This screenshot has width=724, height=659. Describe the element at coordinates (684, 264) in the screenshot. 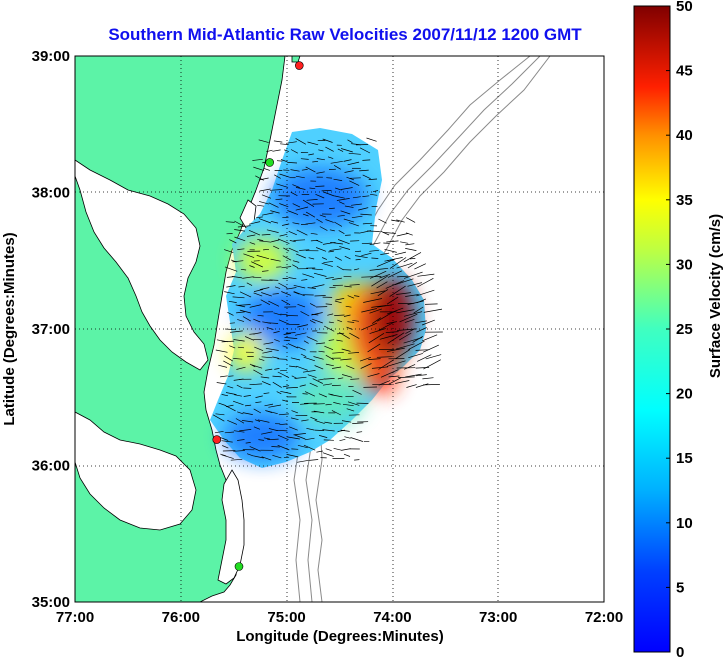

I see `colorbar-tick-label: 30` at that location.